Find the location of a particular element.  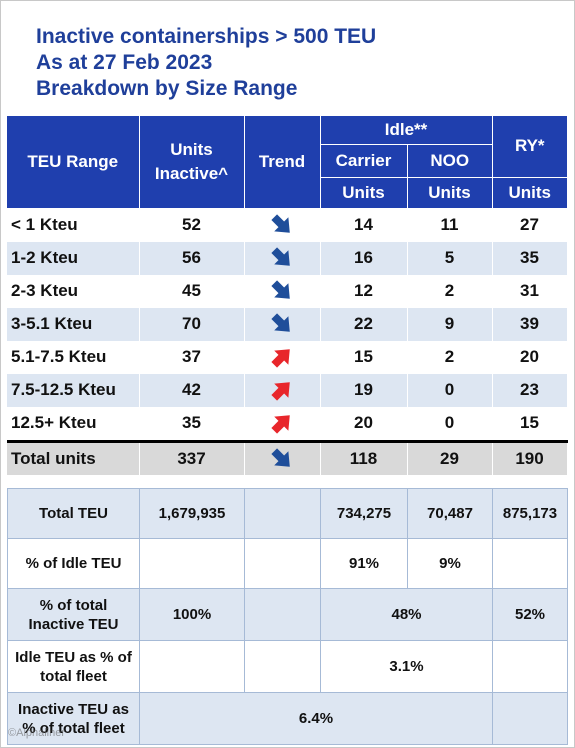

total-noo: 29 is located at coordinates (450, 457).